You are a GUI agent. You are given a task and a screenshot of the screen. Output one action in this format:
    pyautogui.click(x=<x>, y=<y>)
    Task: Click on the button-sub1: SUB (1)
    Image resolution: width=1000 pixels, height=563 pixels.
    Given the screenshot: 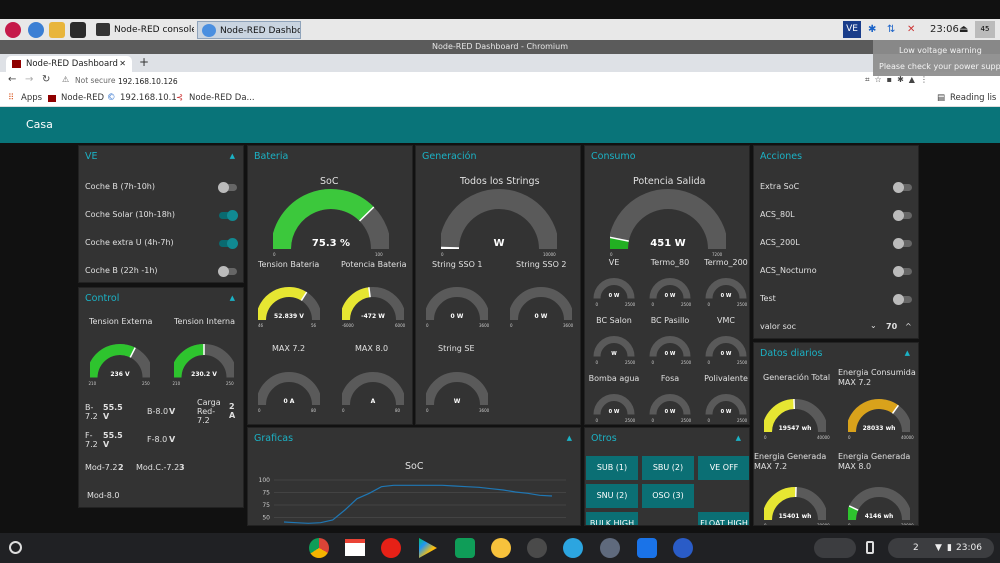 What is the action you would take?
    pyautogui.click(x=612, y=468)
    